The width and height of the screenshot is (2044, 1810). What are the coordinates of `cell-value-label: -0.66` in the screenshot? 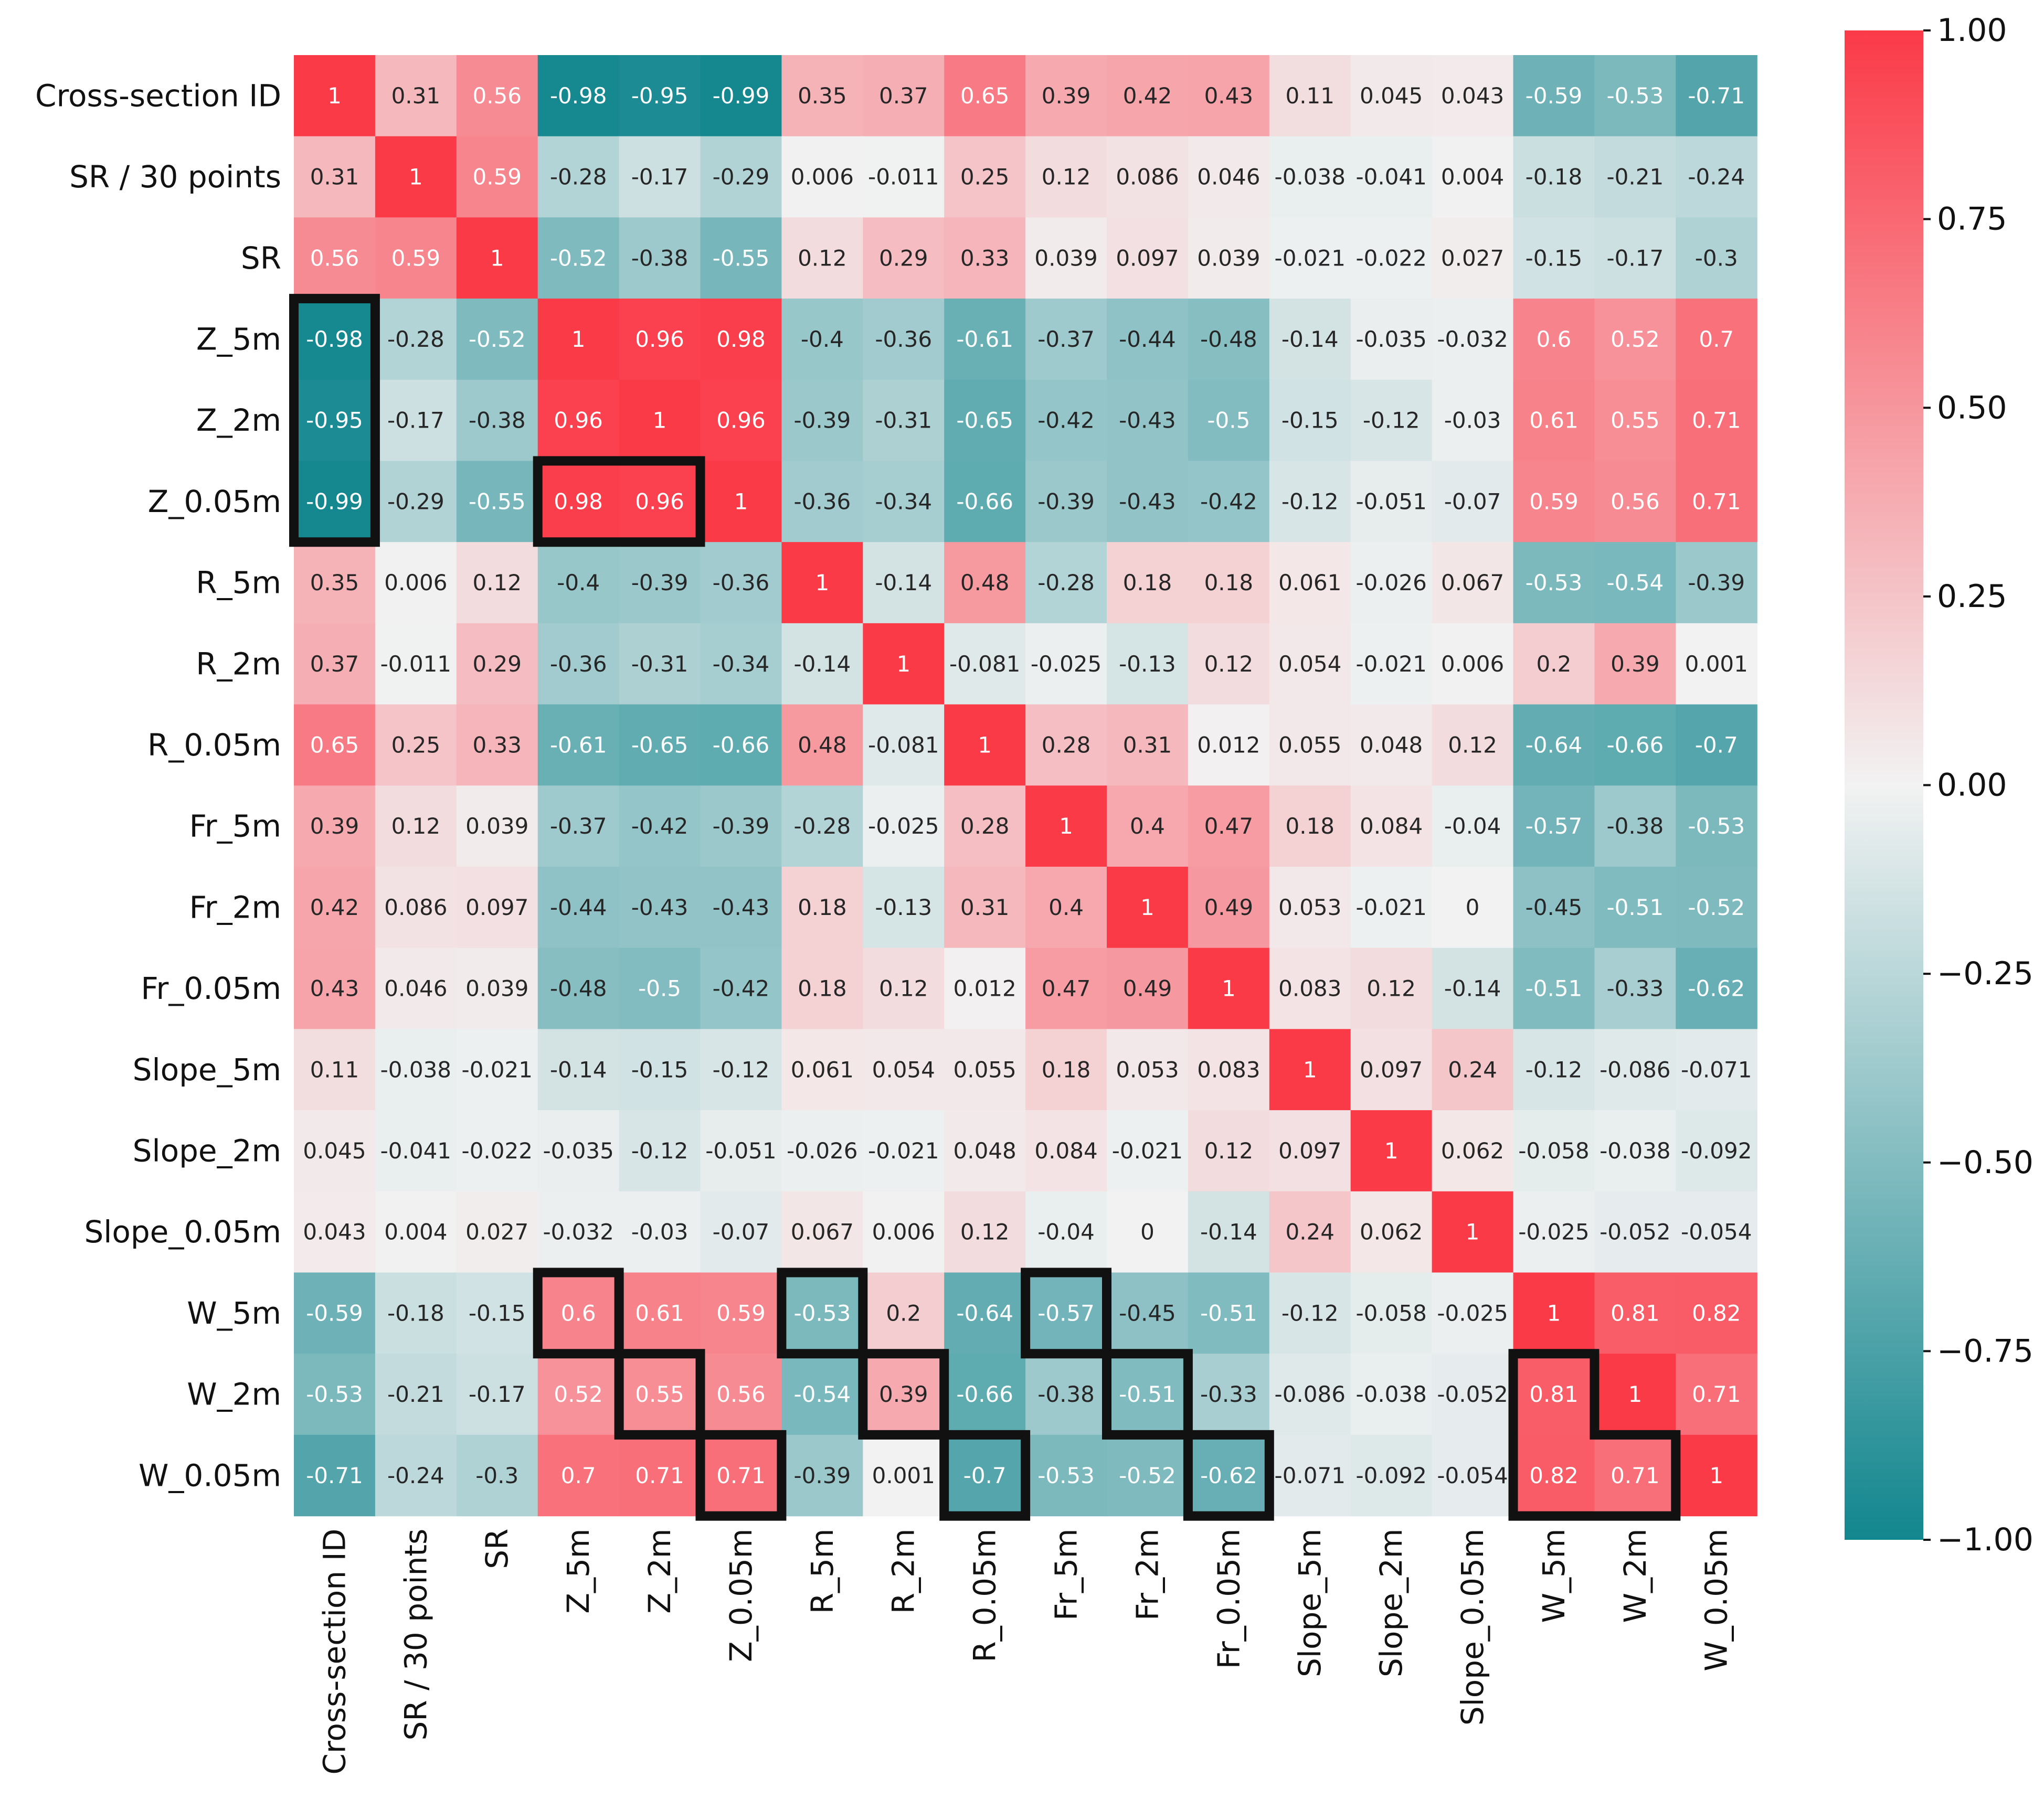 It's located at (1635, 745).